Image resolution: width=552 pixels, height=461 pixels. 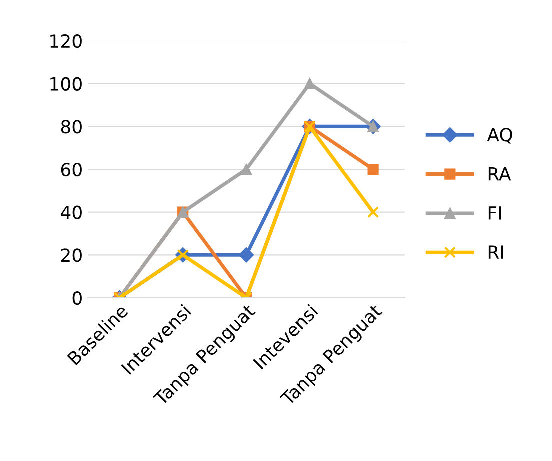 What do you see at coordinates (71, 127) in the screenshot?
I see `y-tick-label: 80` at bounding box center [71, 127].